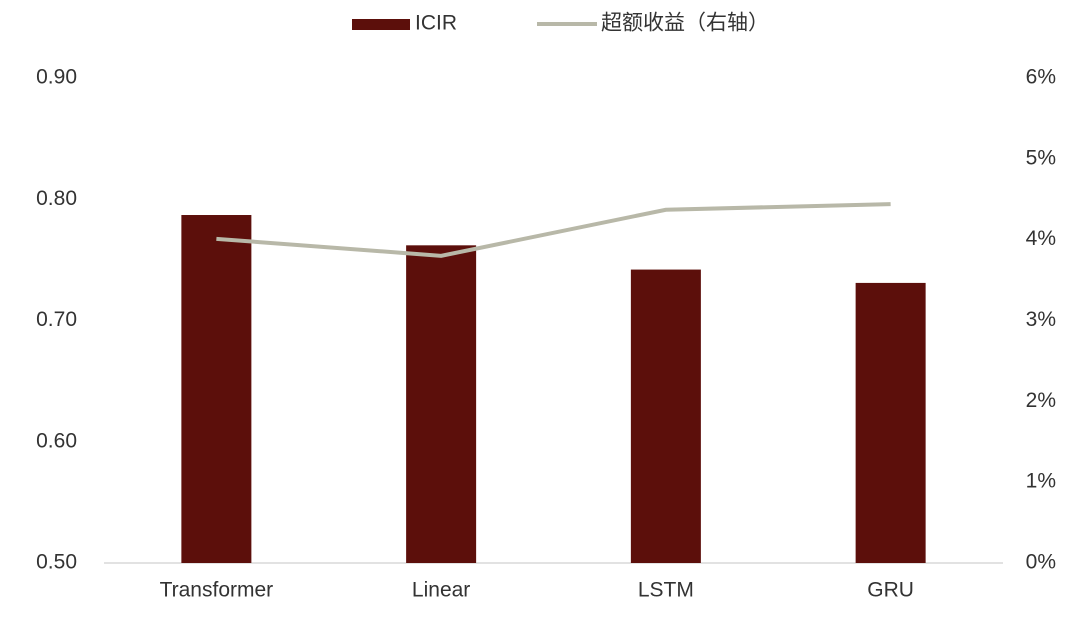  Describe the element at coordinates (1041, 481) in the screenshot. I see `y2-tick-label: 1%` at that location.